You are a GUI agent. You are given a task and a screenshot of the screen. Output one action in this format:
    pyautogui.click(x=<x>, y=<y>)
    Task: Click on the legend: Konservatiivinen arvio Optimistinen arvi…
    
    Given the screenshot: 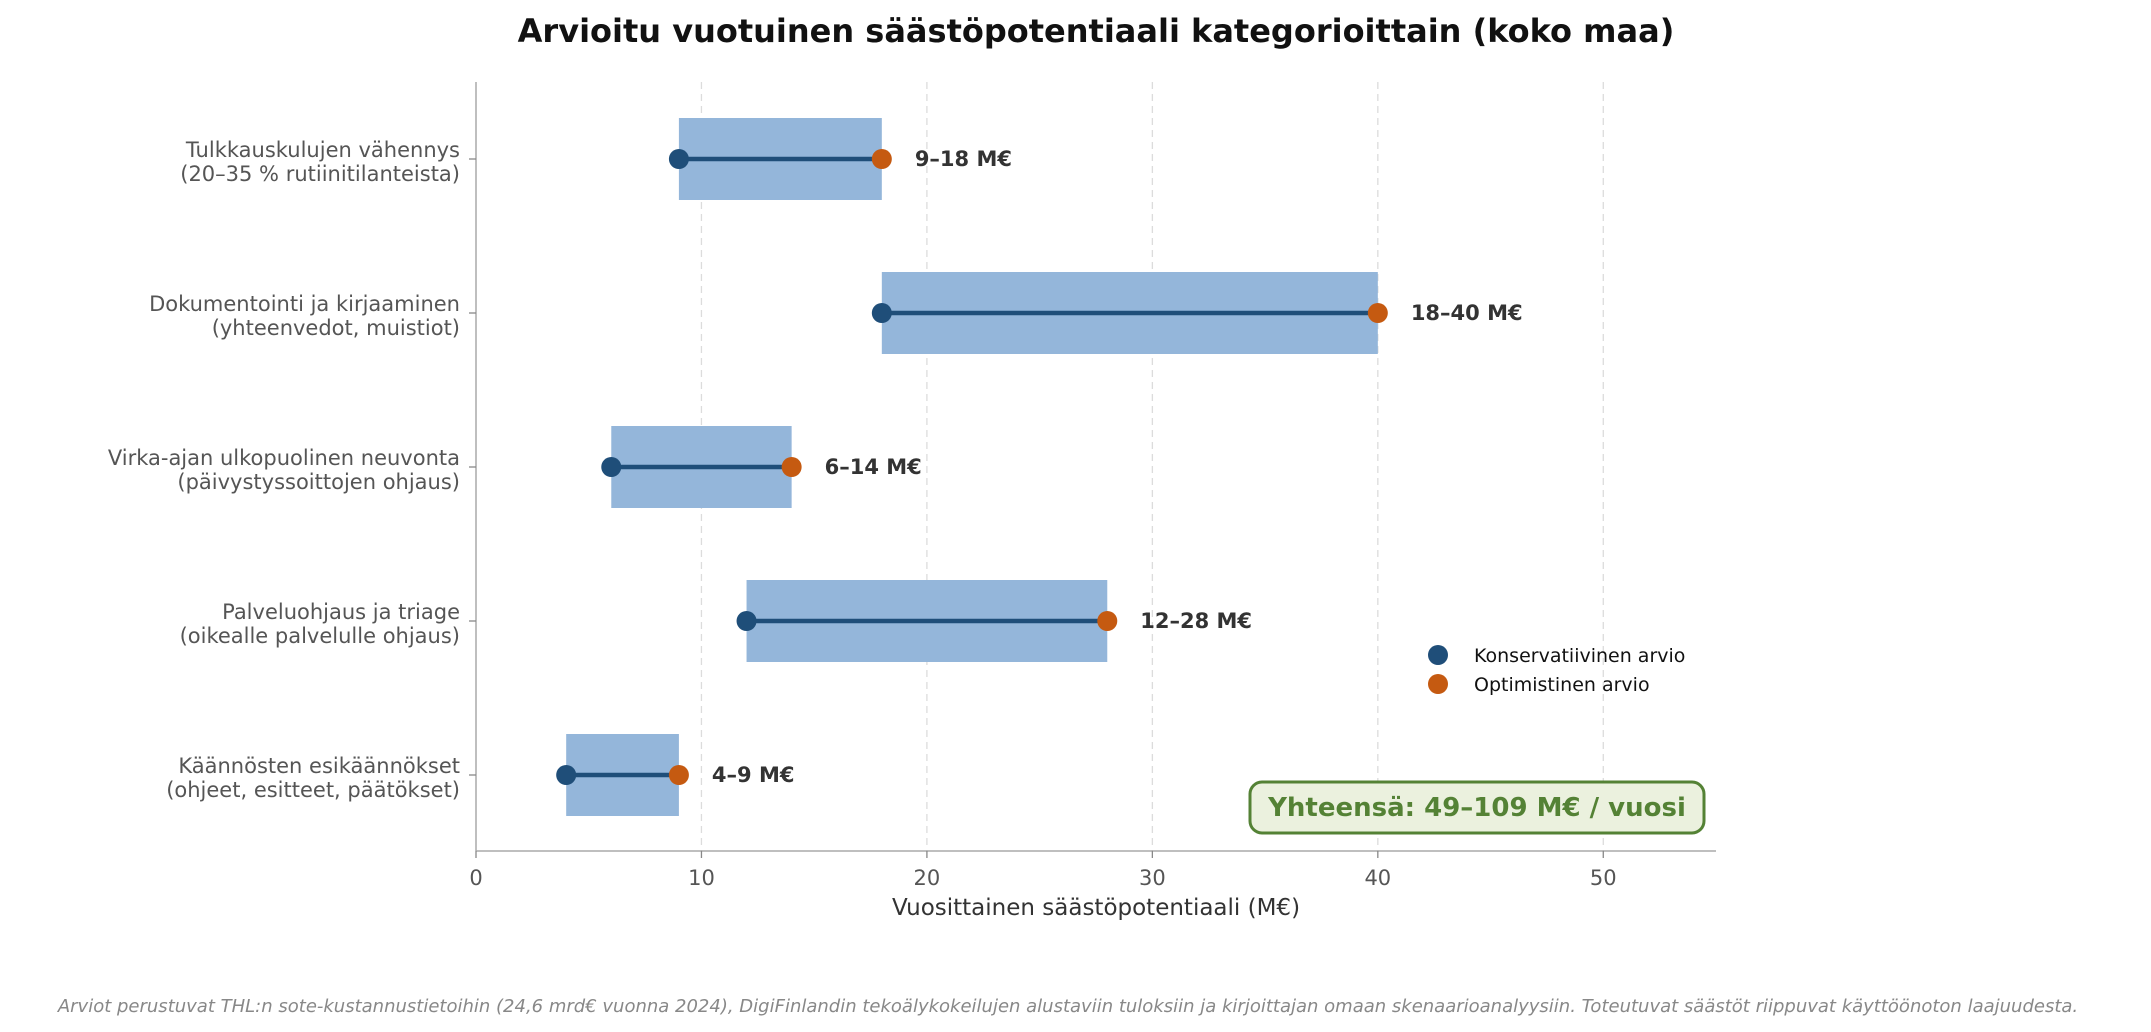 What is the action you would take?
    pyautogui.click(x=1556, y=670)
    